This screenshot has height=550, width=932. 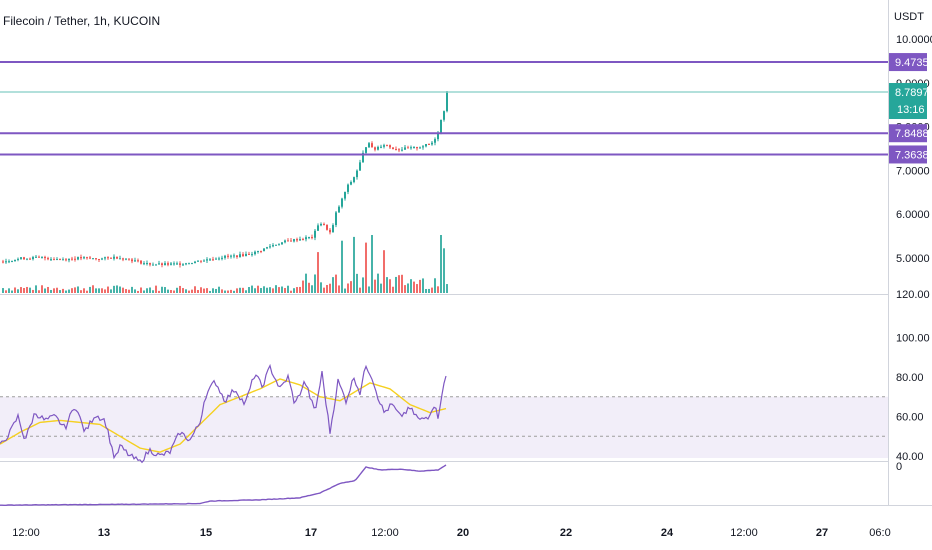 What do you see at coordinates (908, 154) in the screenshot?
I see `level-badge` at bounding box center [908, 154].